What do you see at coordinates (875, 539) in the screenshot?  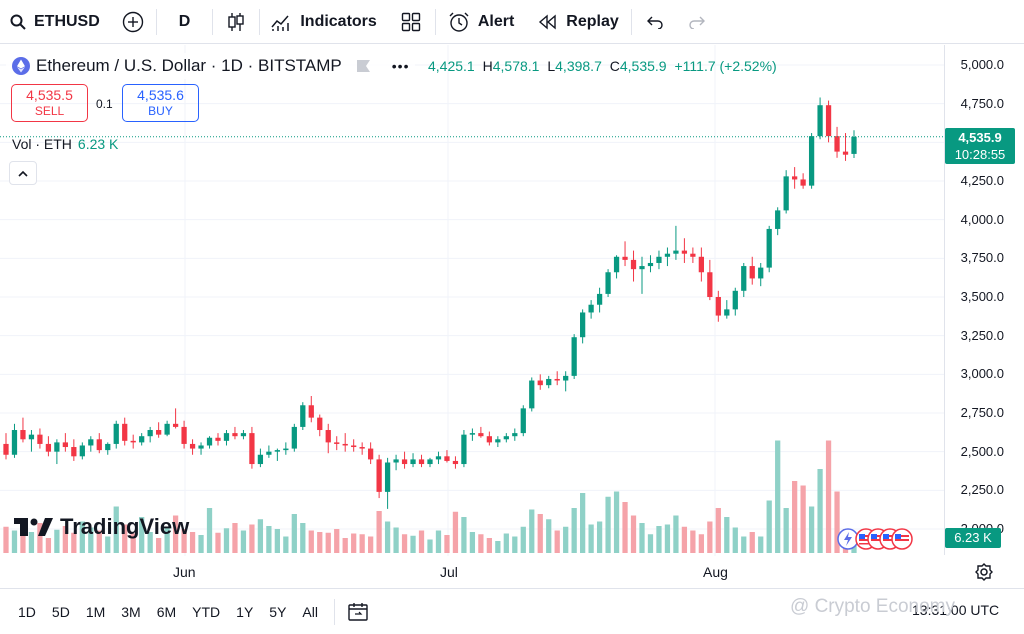 I see `events-markers` at bounding box center [875, 539].